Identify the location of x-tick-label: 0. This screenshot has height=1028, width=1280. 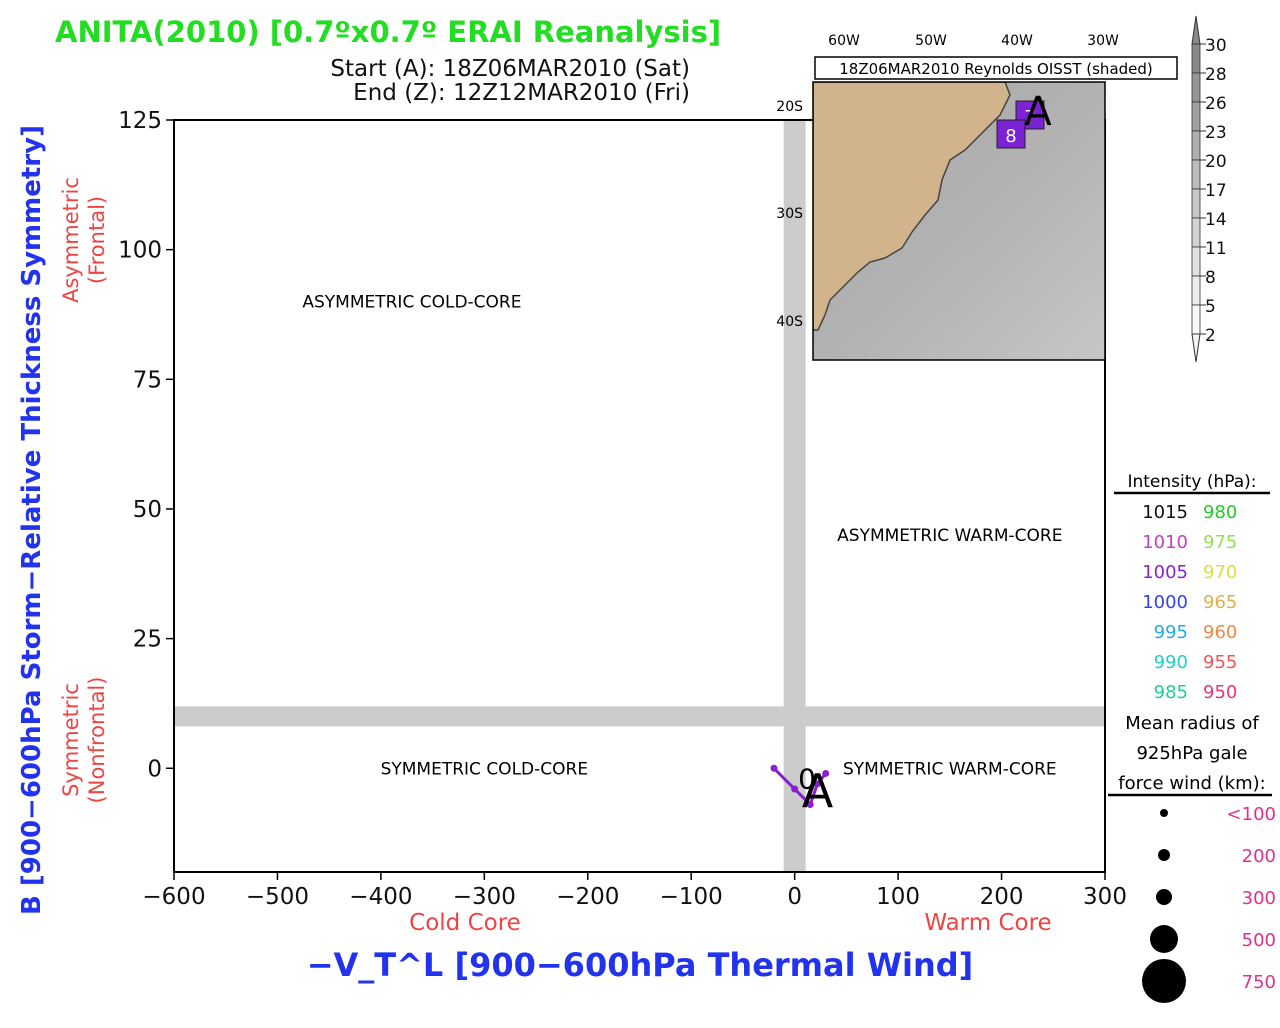
(794, 897).